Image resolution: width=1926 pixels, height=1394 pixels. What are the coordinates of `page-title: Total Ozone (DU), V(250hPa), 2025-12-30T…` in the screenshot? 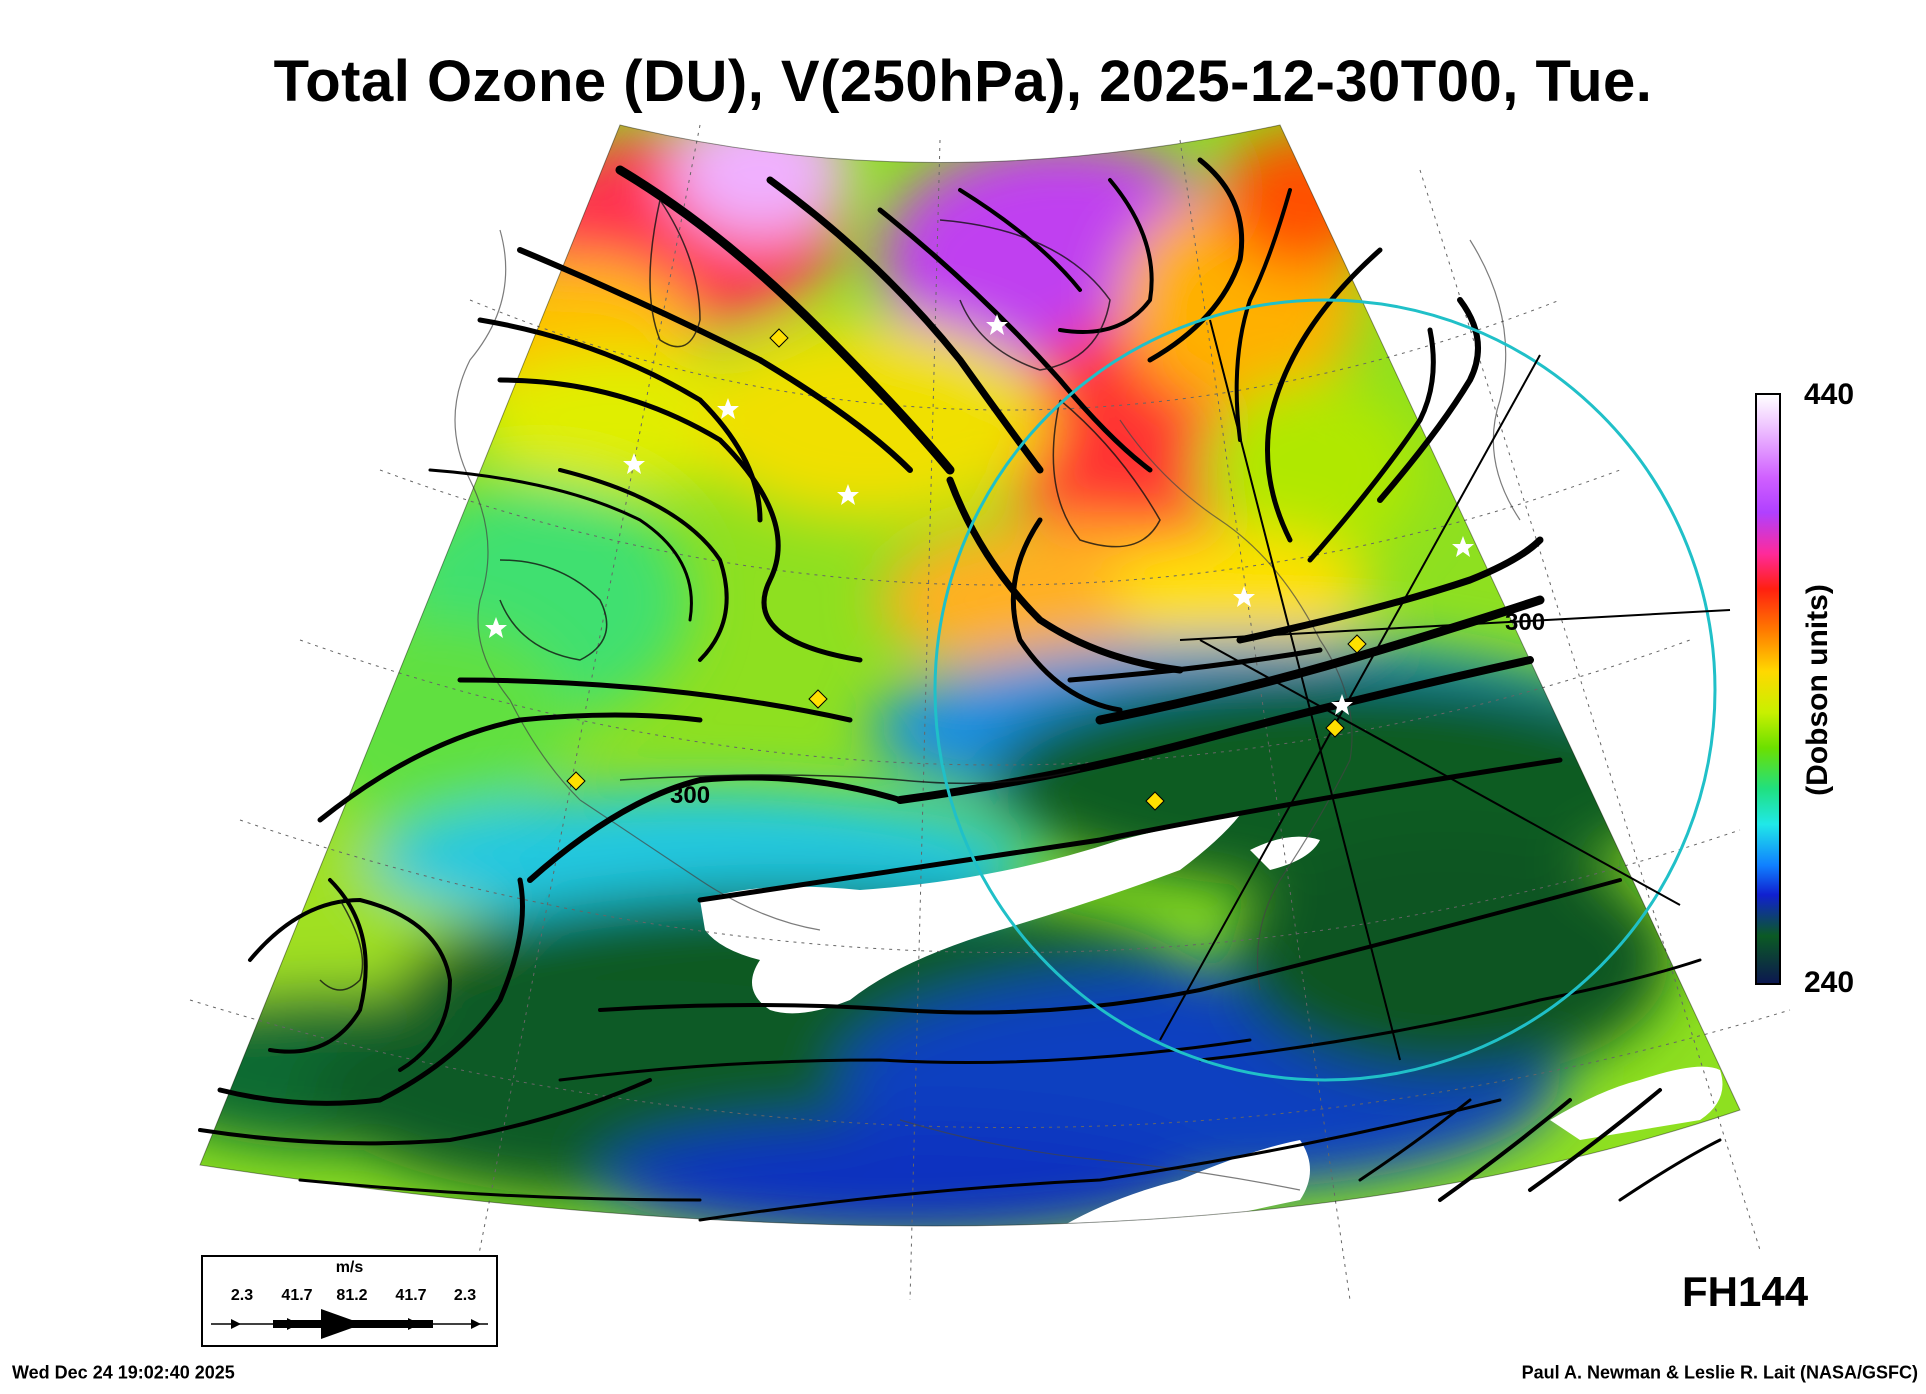 It's located at (963, 81).